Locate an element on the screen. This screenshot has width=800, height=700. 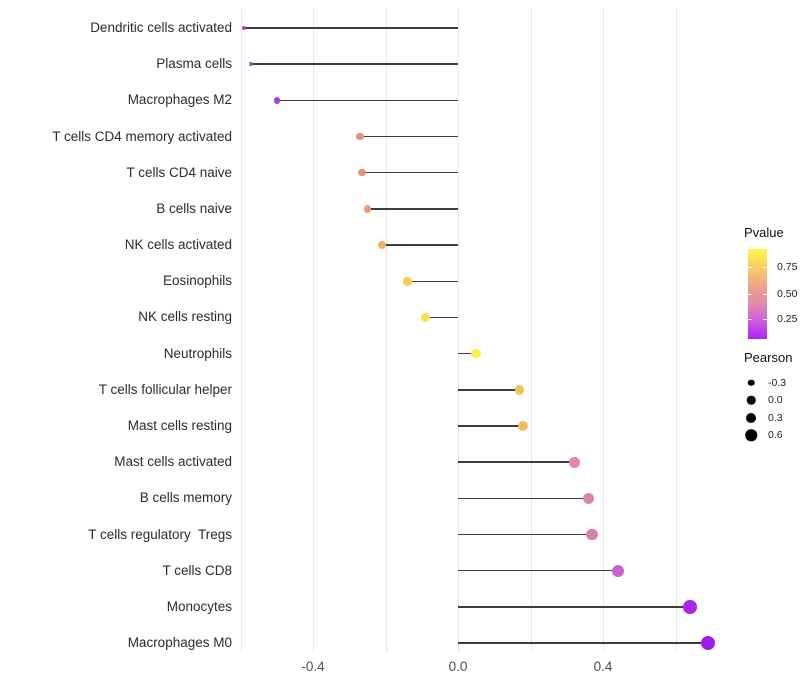
pvalue-colorbar-gradient is located at coordinates (757, 294).